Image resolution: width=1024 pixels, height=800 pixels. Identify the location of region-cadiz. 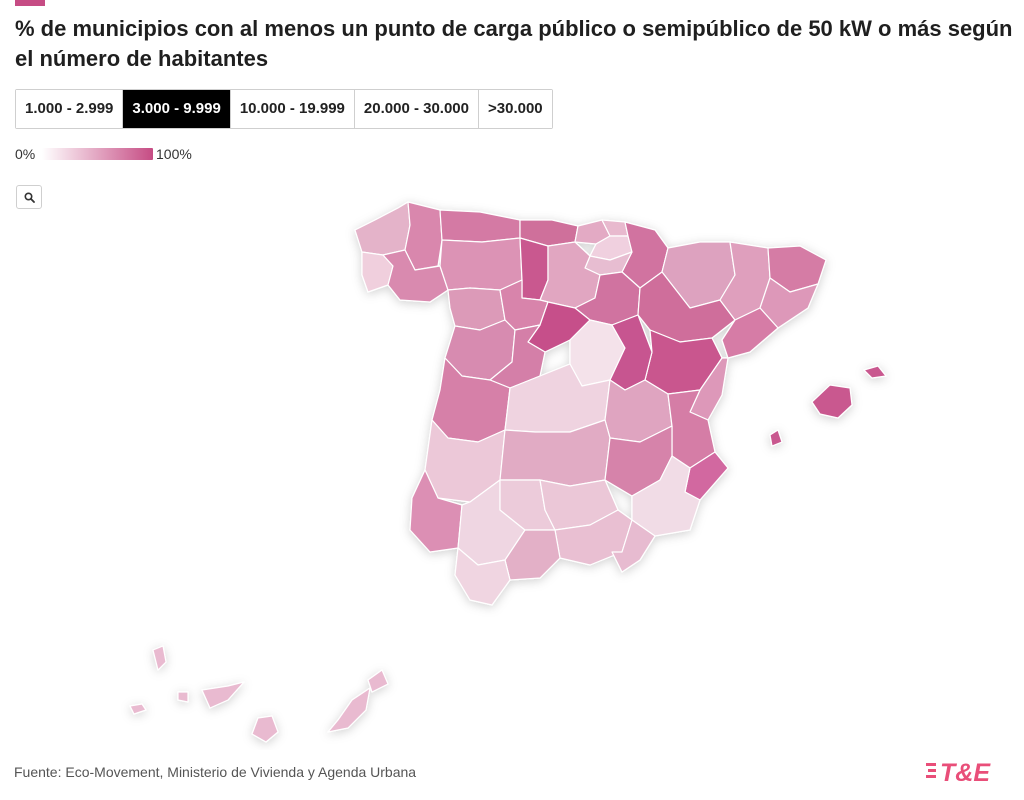
(482, 576).